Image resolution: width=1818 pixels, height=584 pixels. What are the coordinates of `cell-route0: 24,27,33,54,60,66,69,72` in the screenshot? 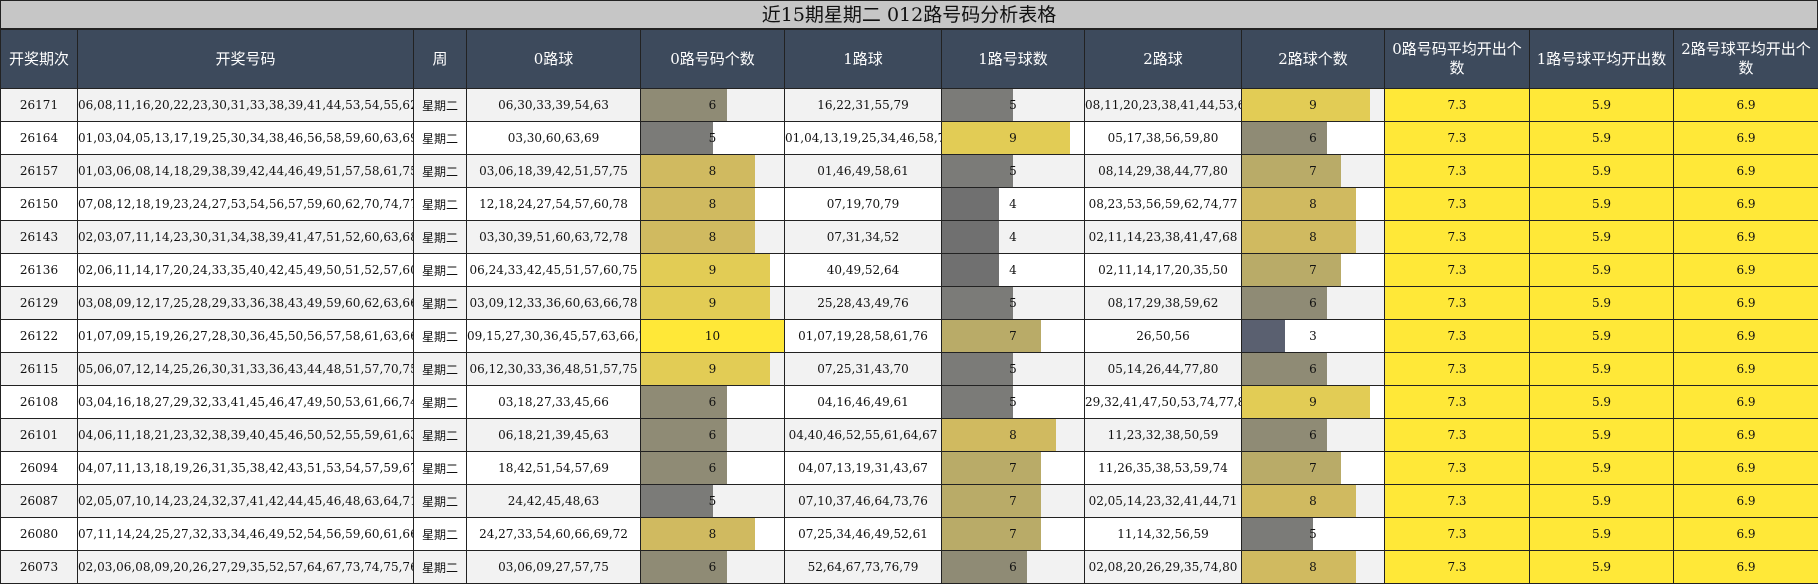 It's located at (554, 534).